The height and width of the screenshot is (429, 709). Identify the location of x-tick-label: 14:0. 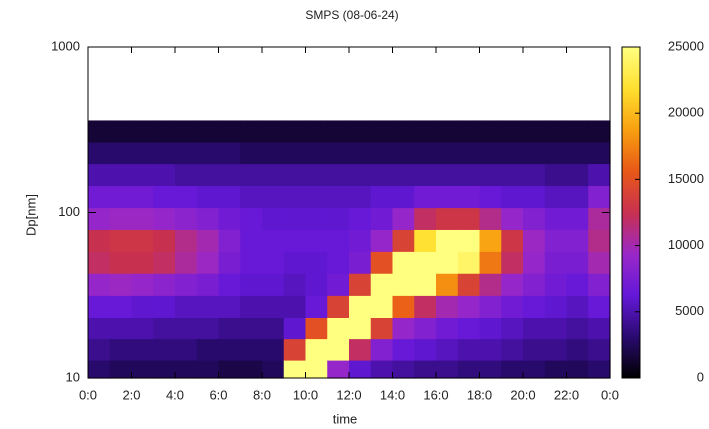
(392, 394).